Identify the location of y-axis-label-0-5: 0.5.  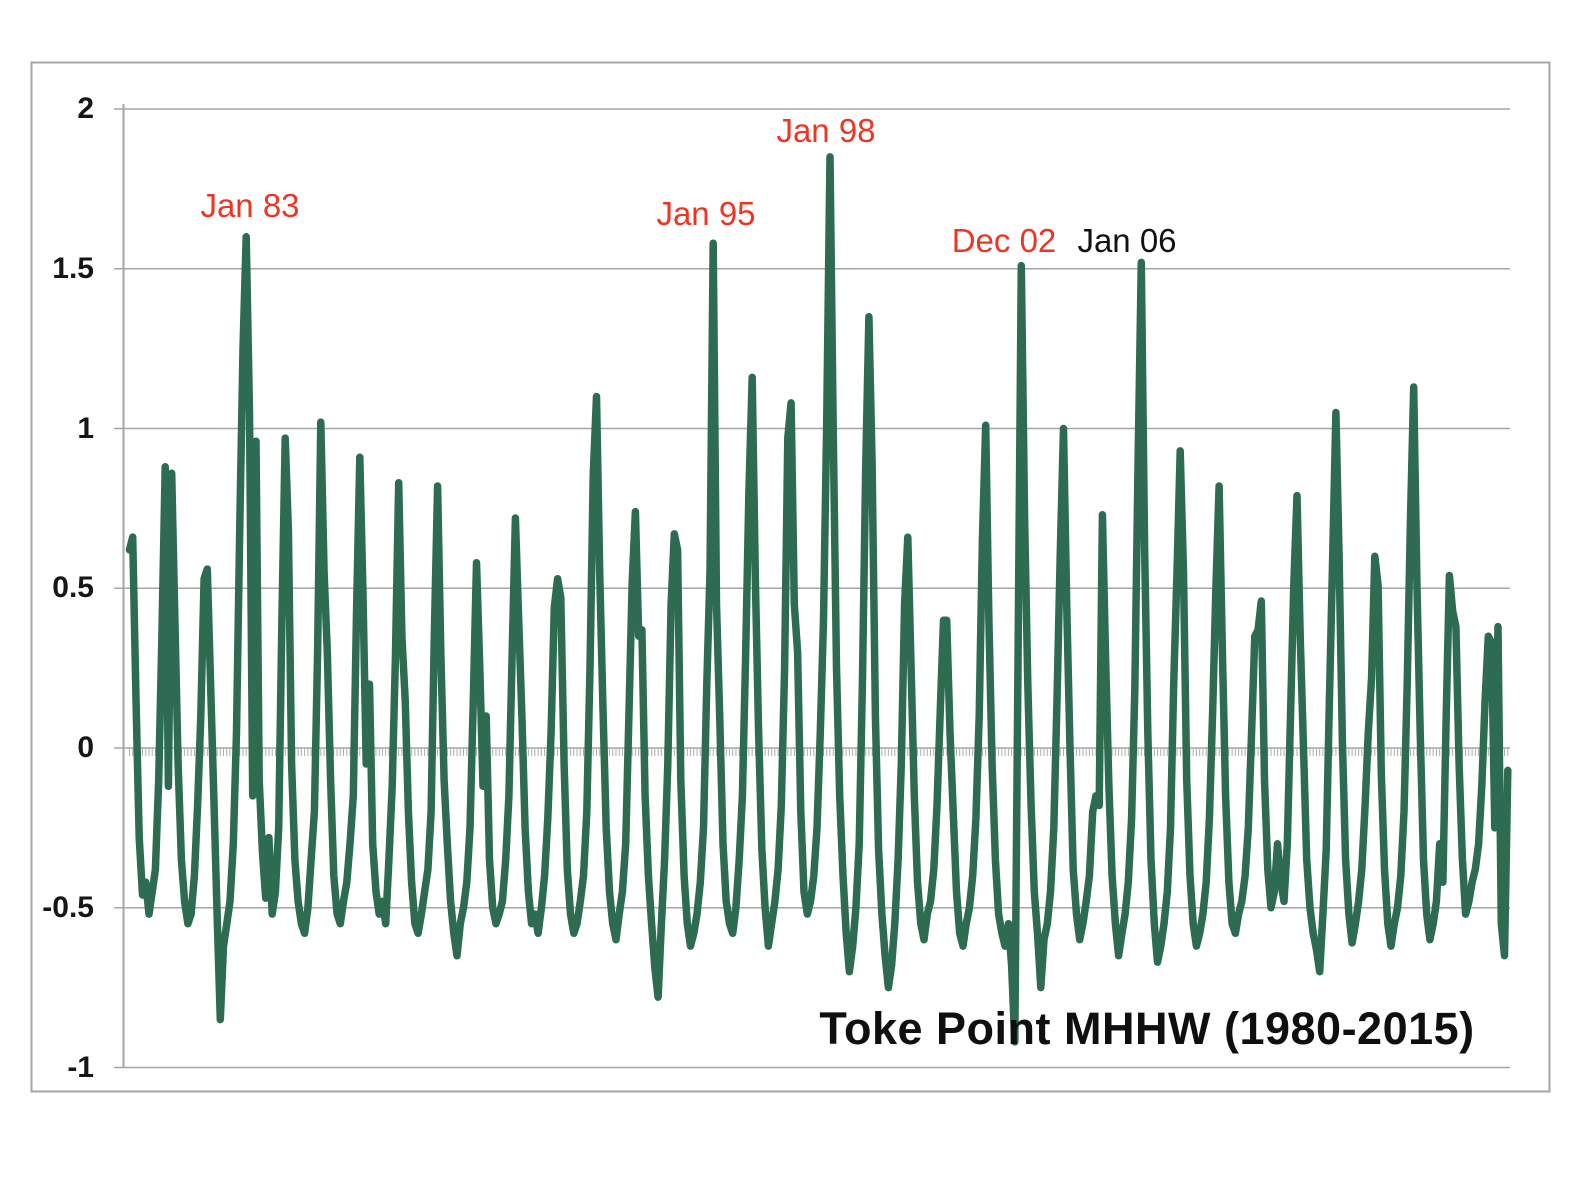
(73, 588).